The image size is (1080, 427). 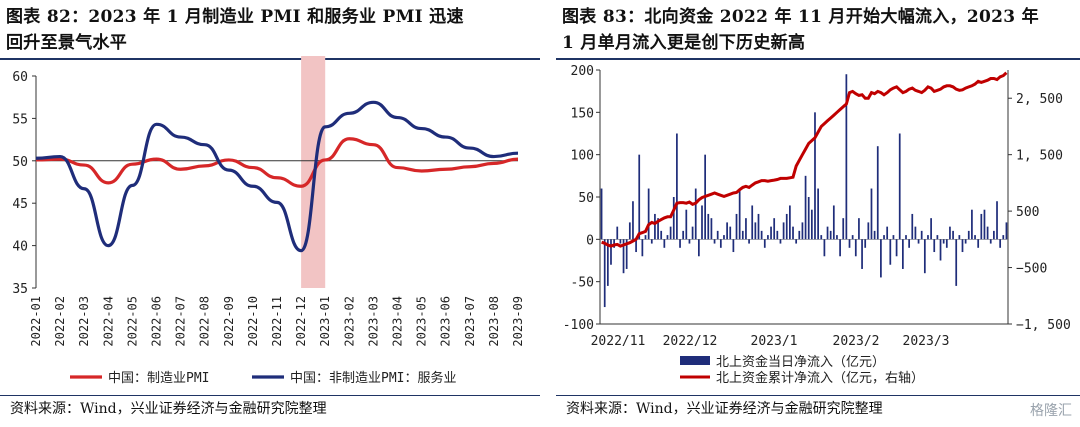 I want to click on x-tick-label: 2023-02, so click(x=349, y=321).